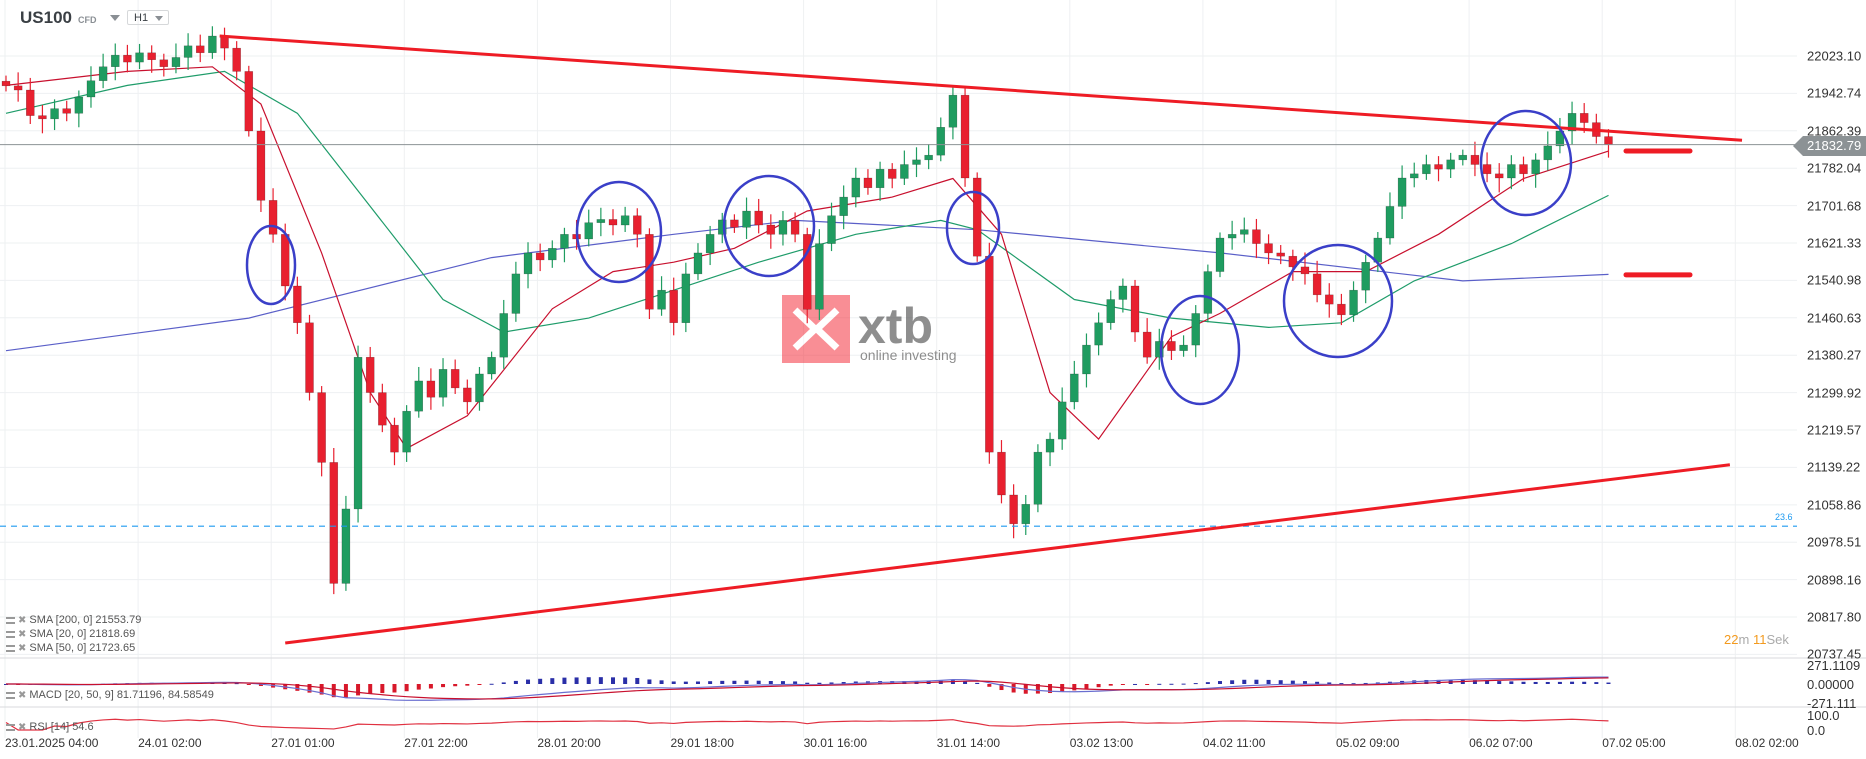 The width and height of the screenshot is (1866, 759). Describe the element at coordinates (1830, 684) in the screenshot. I see `indicator-tick-label: 0.00000` at that location.